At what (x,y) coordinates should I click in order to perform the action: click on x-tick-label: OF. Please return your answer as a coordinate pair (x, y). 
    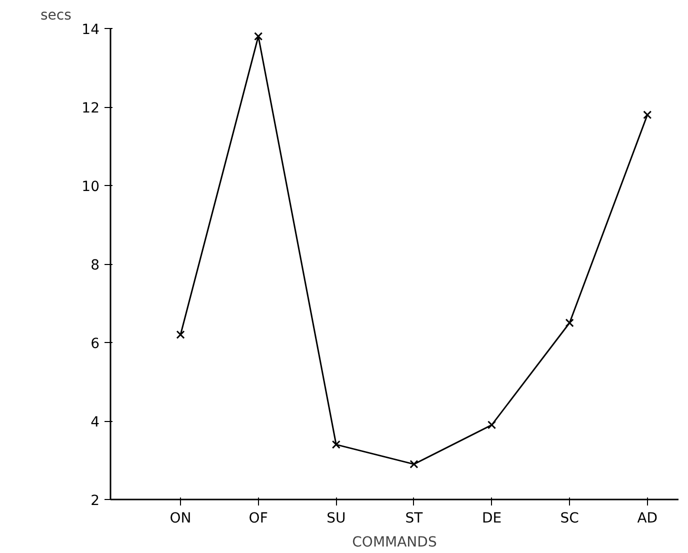
    Looking at the image, I should click on (258, 518).